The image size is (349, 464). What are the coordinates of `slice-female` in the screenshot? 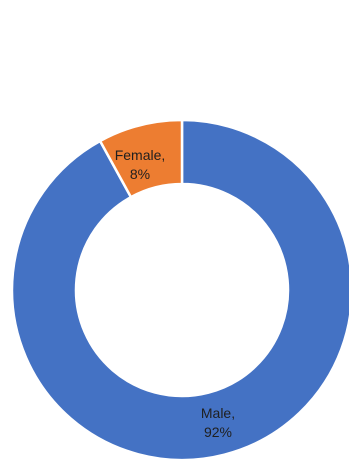 It's located at (141, 158).